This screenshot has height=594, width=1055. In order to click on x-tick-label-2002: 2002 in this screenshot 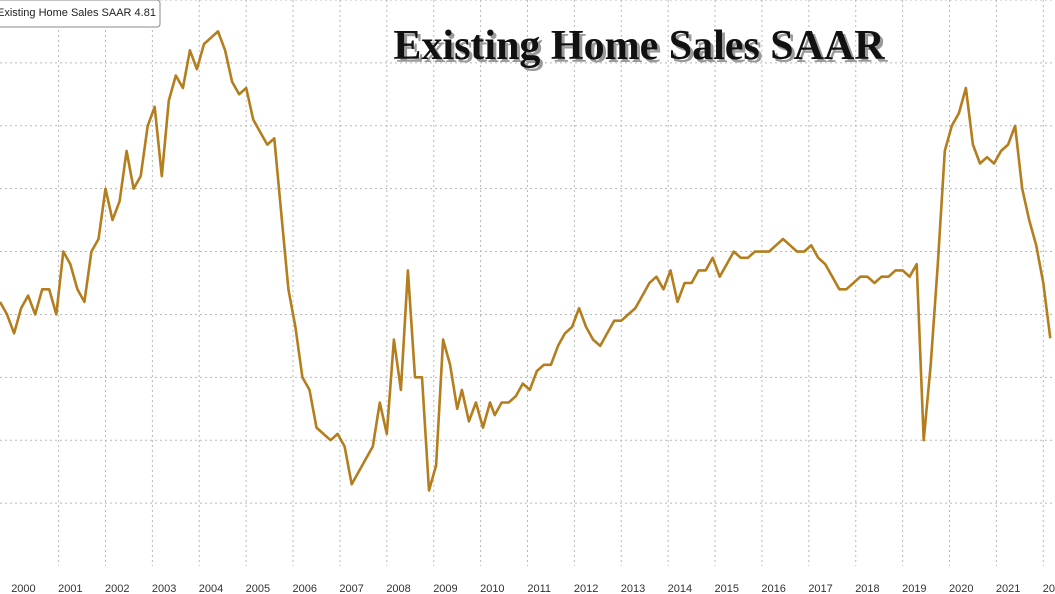, I will do `click(117, 588)`.